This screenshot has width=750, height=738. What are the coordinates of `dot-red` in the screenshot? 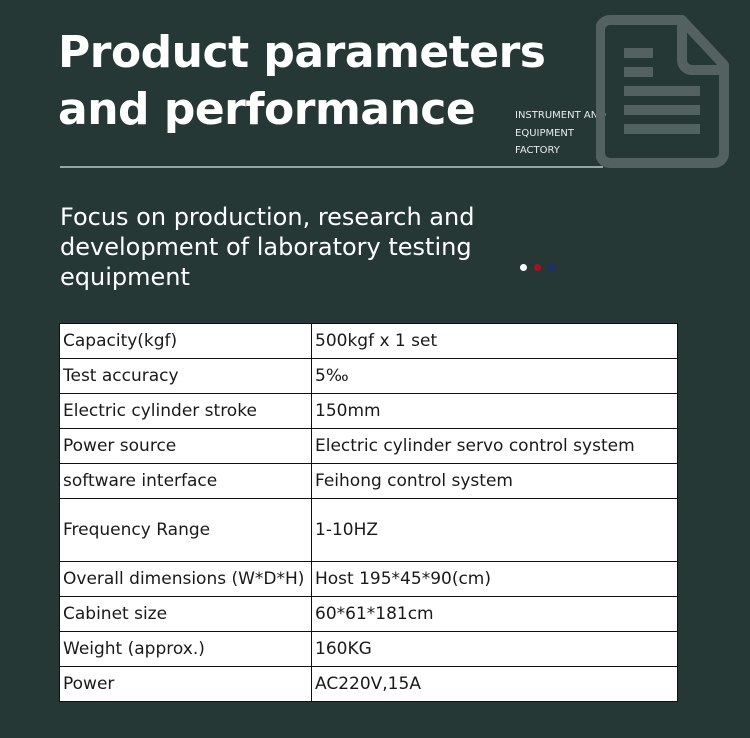 It's located at (537, 267).